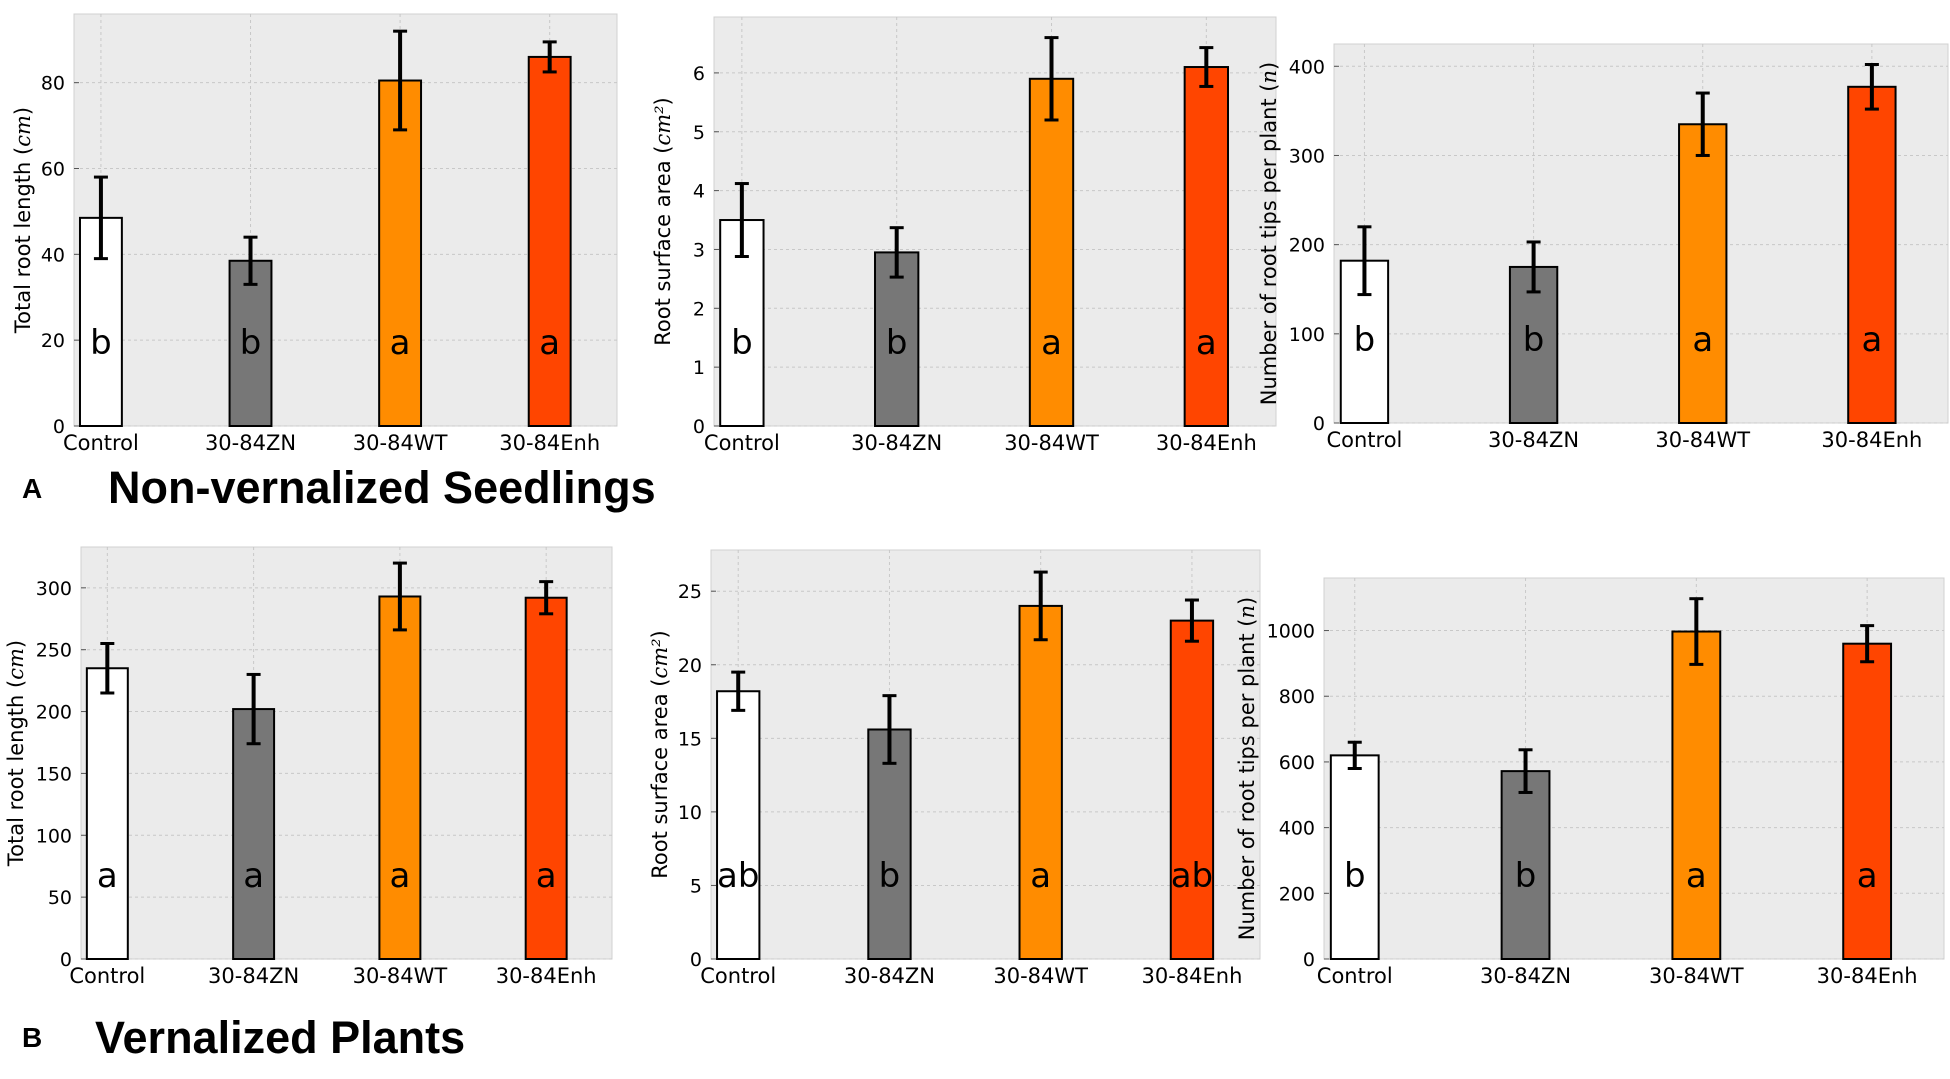  What do you see at coordinates (699, 74) in the screenshot?
I see `y-tick-label: 6` at bounding box center [699, 74].